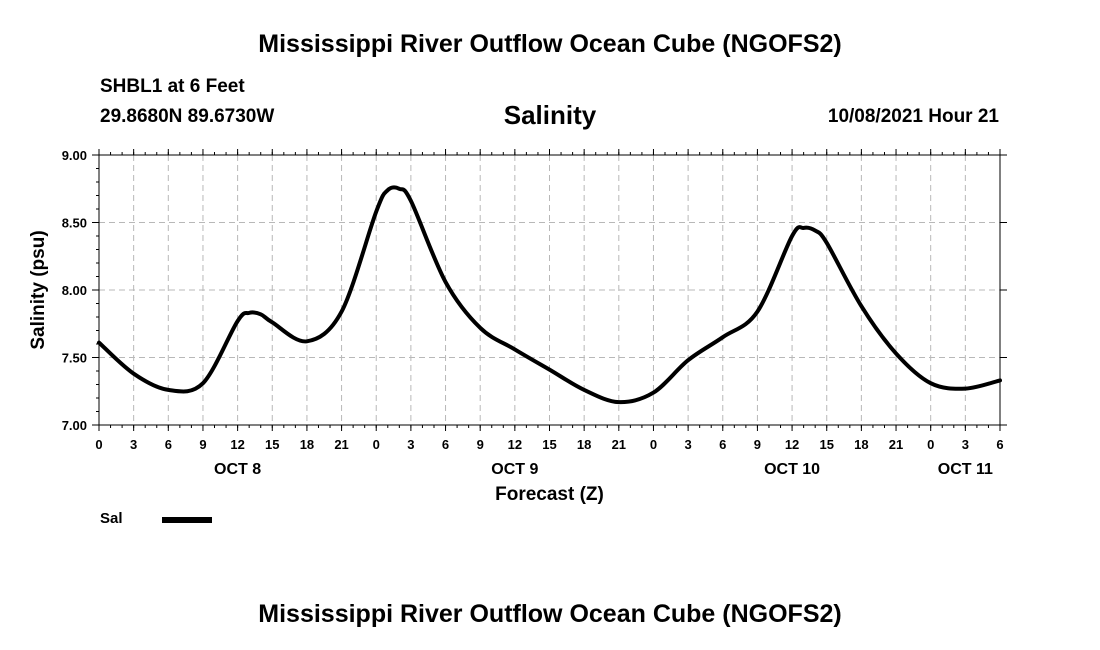 The width and height of the screenshot is (1100, 650). Describe the element at coordinates (237, 469) in the screenshot. I see `date-label: OCT 8` at that location.